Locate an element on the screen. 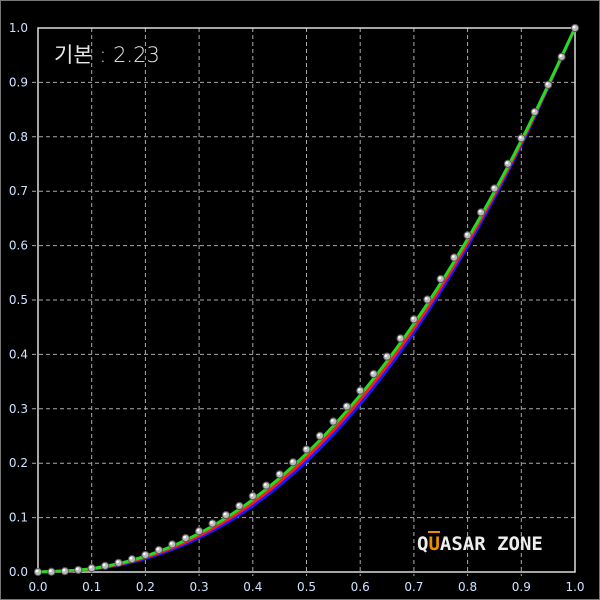 The height and width of the screenshot is (600, 600). y-tick-label: 0.7 is located at coordinates (18, 191).